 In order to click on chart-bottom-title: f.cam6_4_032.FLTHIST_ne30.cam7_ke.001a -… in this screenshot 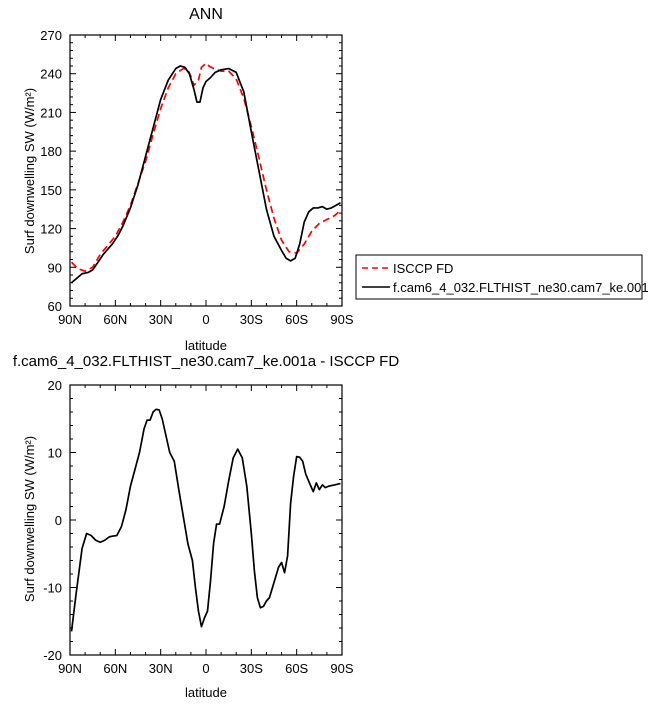, I will do `click(206, 361)`.